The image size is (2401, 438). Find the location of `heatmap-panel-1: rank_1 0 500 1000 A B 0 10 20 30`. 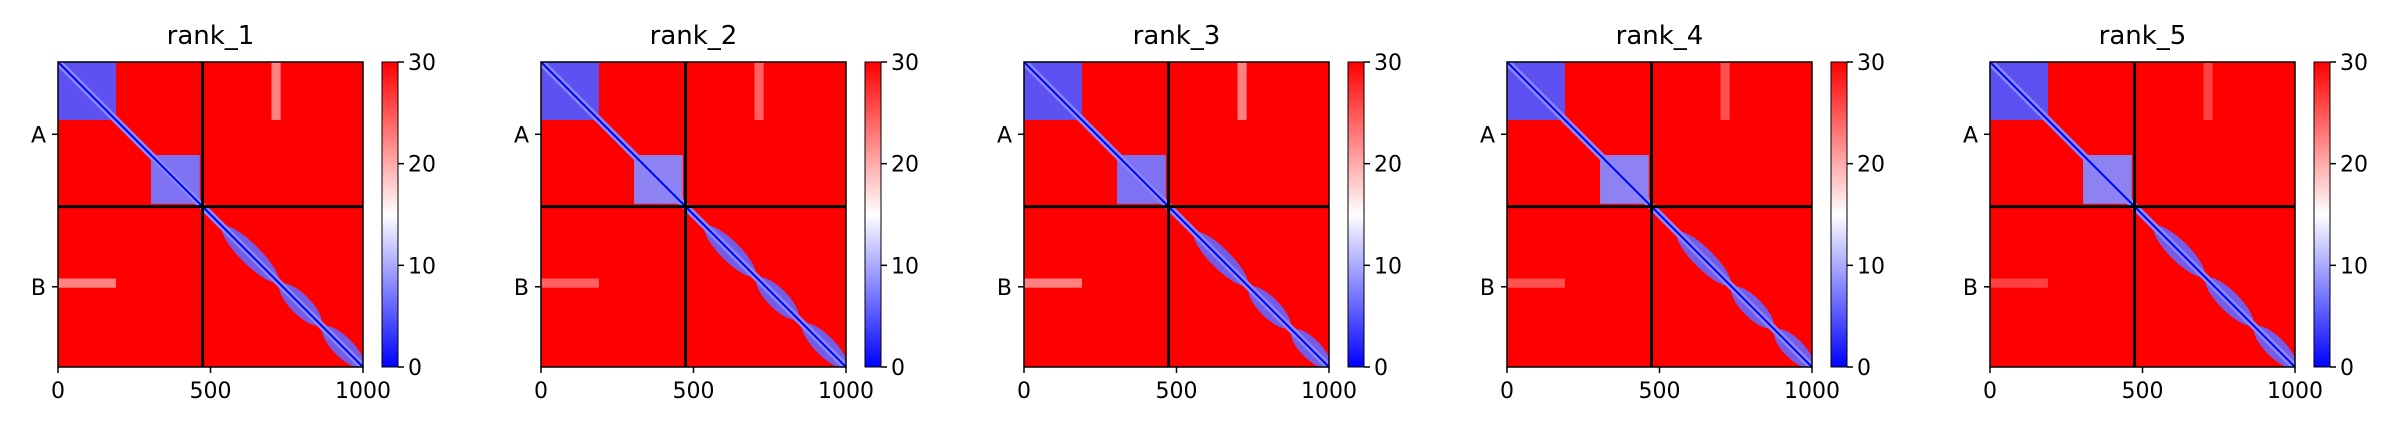

heatmap-panel-1: rank_1 0 500 1000 A B 0 10 20 30 is located at coordinates (233, 212).